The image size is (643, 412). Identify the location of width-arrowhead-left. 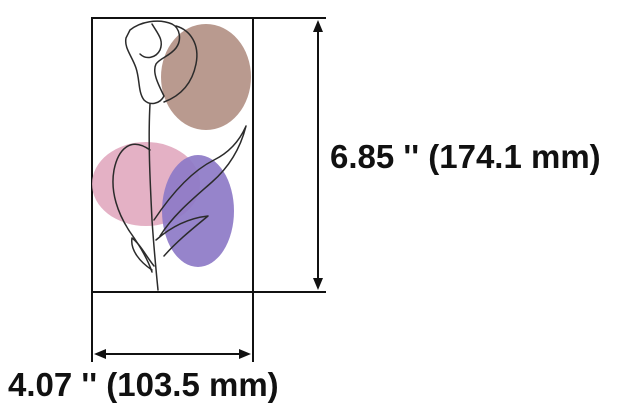
(100, 354).